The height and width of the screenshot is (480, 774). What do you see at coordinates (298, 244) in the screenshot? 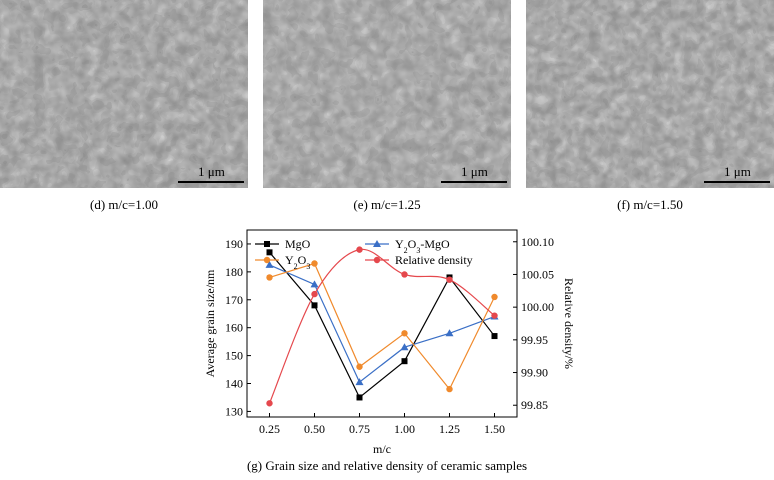
I see `legend-label-mgo: MgO` at bounding box center [298, 244].